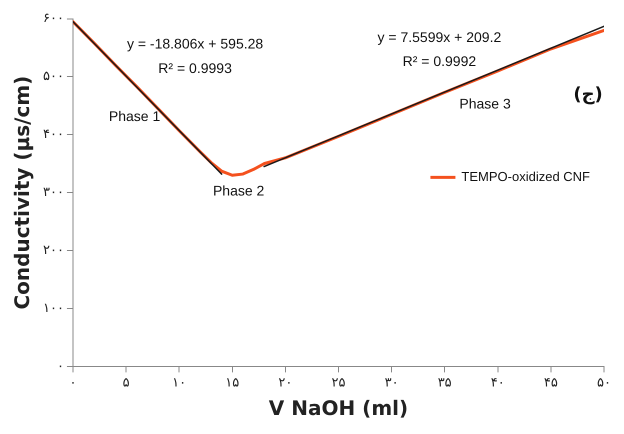  I want to click on annotation: Phase 2, so click(238, 190).